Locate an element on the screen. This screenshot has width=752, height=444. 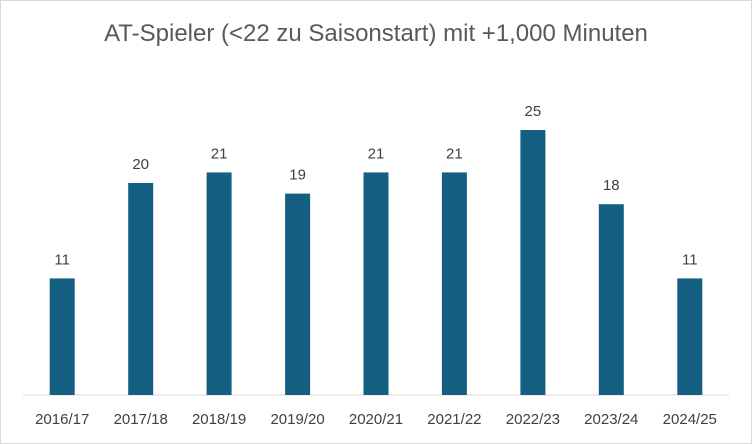
data-label-2017-18: 20 is located at coordinates (140, 164).